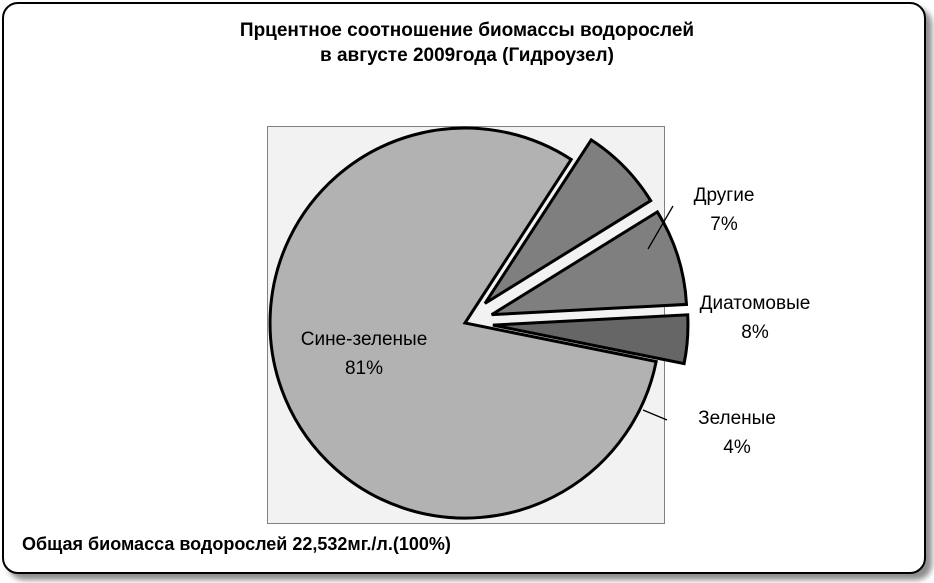 The height and width of the screenshot is (583, 934). Describe the element at coordinates (755, 303) in the screenshot. I see `slice-label-name-диатомовые: Диатомовые` at that location.